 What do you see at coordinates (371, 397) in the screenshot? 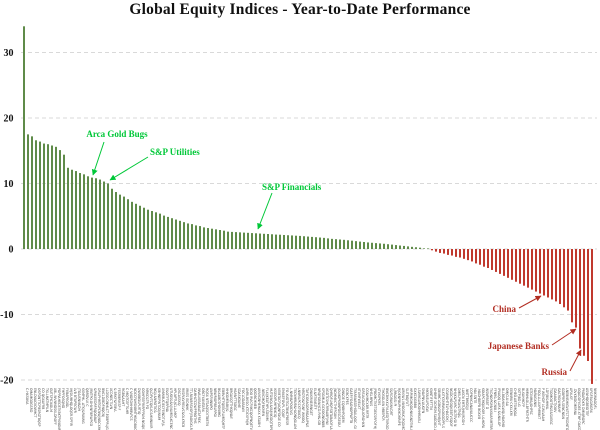
I see `x-tick-label: NHSLMPAIS` at bounding box center [371, 397].